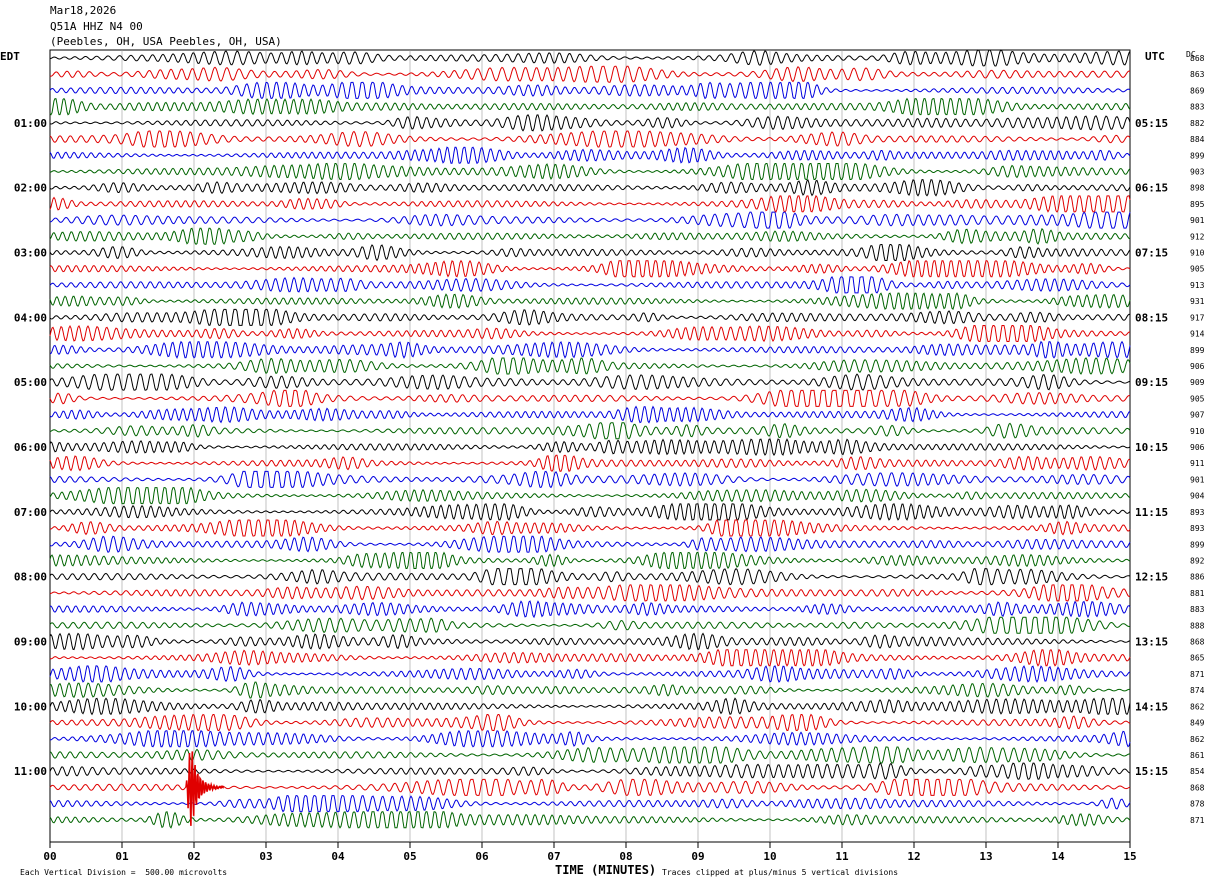 The width and height of the screenshot is (1210, 886). What do you see at coordinates (1197, 334) in the screenshot?
I see `dc-value: 914` at bounding box center [1197, 334].